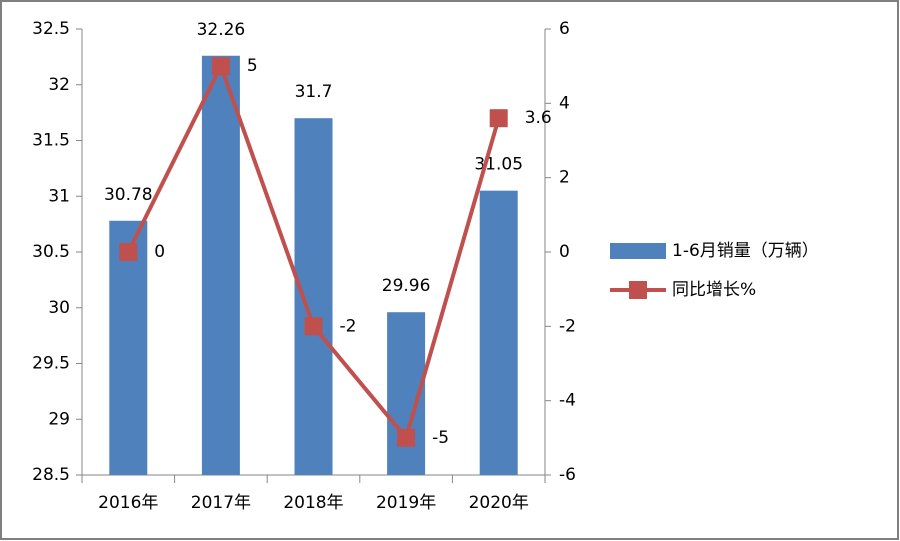  What do you see at coordinates (564, 29) in the screenshot?
I see `y2-tick-label: 6` at bounding box center [564, 29].